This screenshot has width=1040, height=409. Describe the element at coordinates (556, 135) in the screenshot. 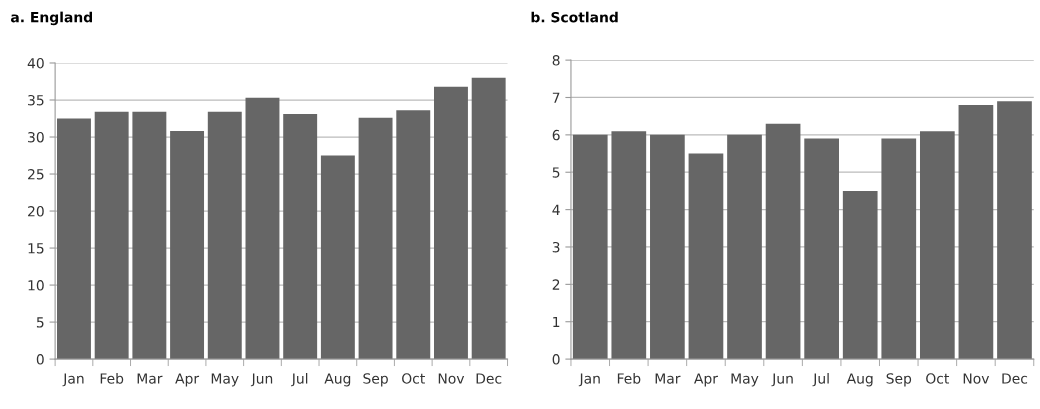

I see `y-tick-label: 6` at that location.